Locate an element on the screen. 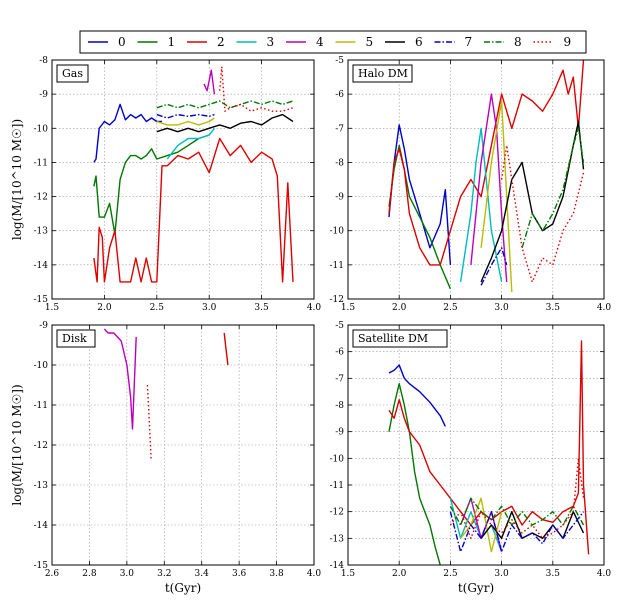 The height and width of the screenshot is (606, 628). x-tick-label: 3.8 is located at coordinates (276, 574).